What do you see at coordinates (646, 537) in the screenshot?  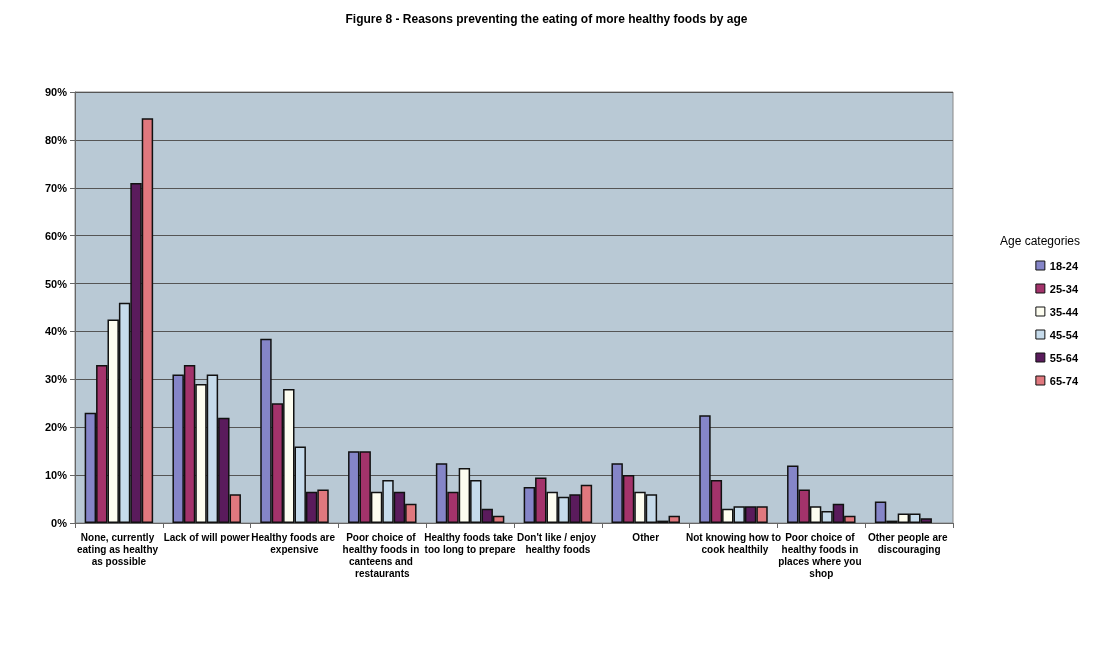 I see `x-tick-label: Other` at bounding box center [646, 537].